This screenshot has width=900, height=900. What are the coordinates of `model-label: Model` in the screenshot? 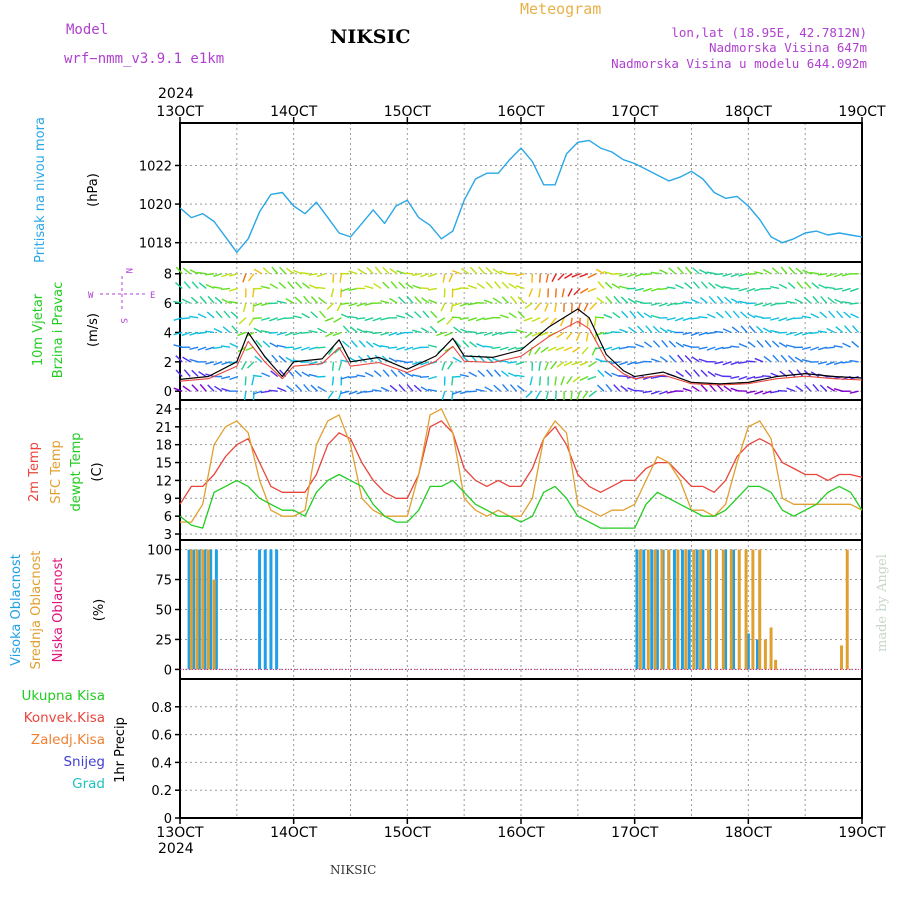 It's located at (87, 30).